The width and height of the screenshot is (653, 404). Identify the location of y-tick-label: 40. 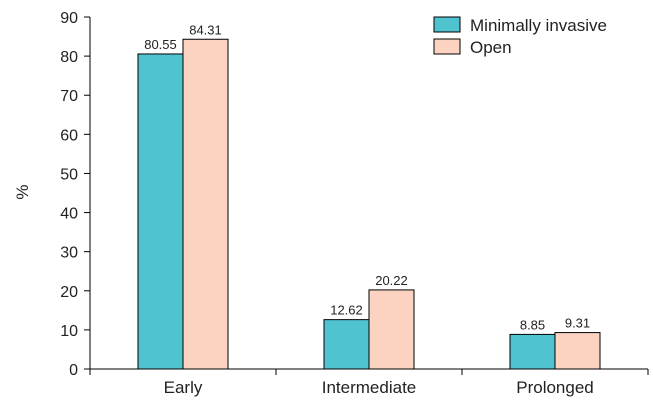
(69, 214).